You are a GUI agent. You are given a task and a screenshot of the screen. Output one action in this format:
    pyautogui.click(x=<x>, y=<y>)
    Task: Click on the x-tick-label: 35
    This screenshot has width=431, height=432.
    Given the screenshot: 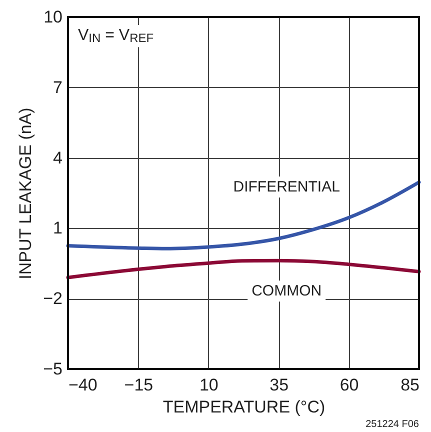 What is the action you would take?
    pyautogui.click(x=279, y=385)
    